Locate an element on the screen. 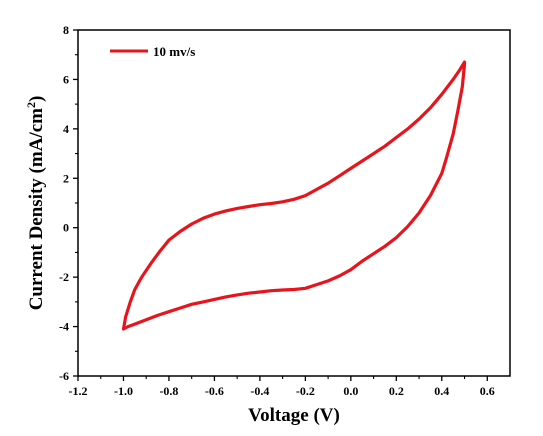 This screenshot has width=543, height=436. y-tick-label: -2 is located at coordinates (64, 277).